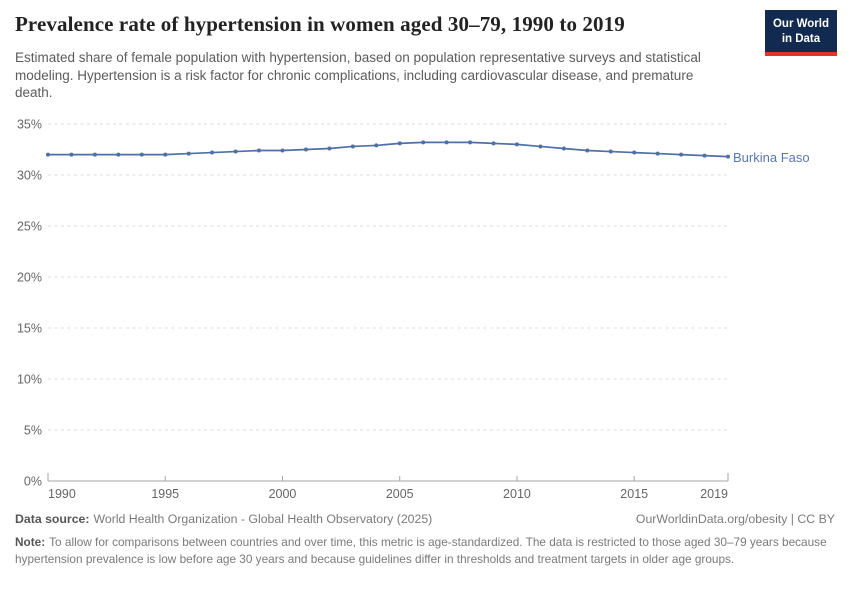  I want to click on owid-logo-line2: in Data, so click(801, 38).